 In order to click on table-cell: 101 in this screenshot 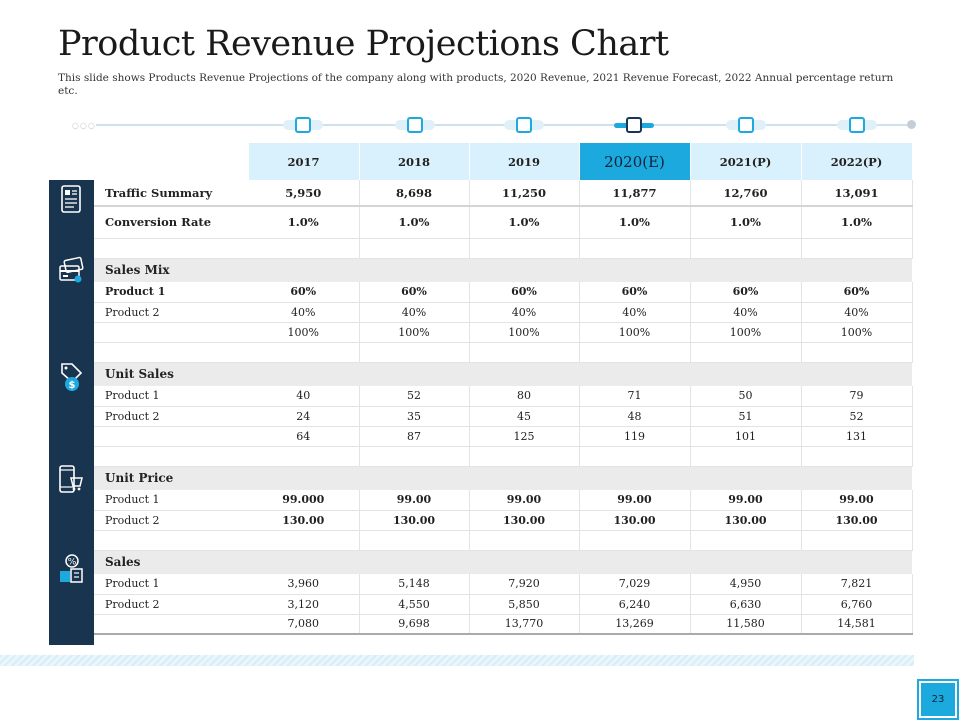, I will do `click(746, 436)`.